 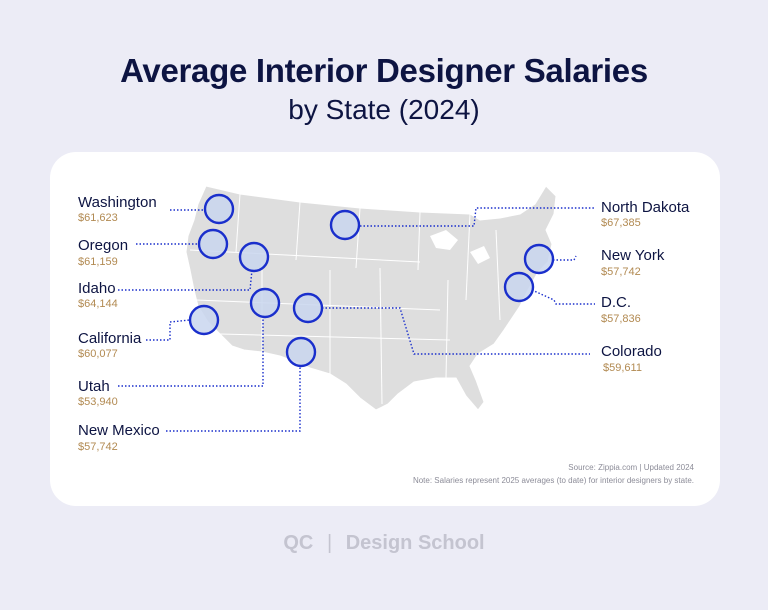 I want to click on leader-line-newmexico, so click(x=233, y=399).